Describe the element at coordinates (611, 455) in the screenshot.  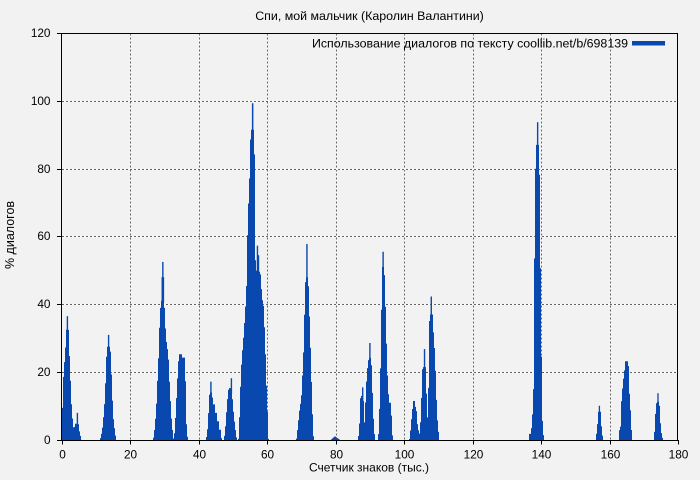
I see `svg-text: 160` at that location.